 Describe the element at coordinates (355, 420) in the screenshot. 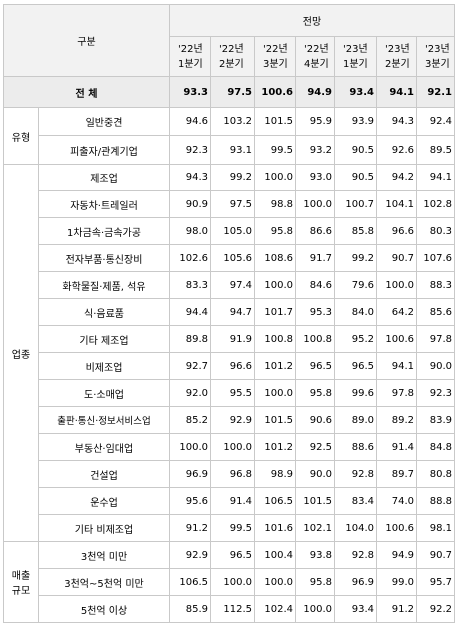

I see `value-cell: 89.0` at that location.